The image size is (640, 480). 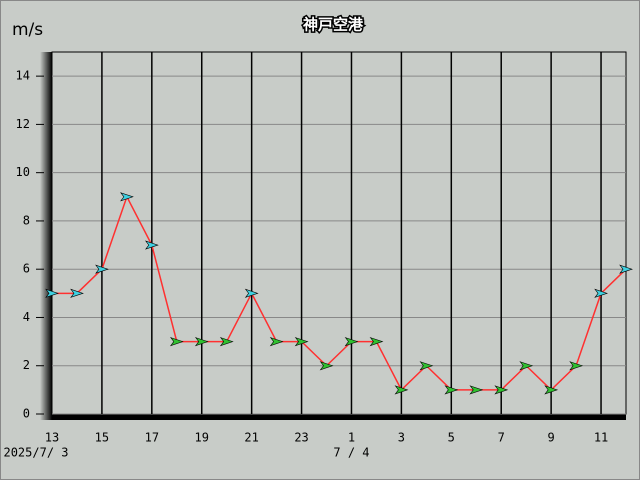 I want to click on y-tick-label: 10, so click(x=23, y=172).